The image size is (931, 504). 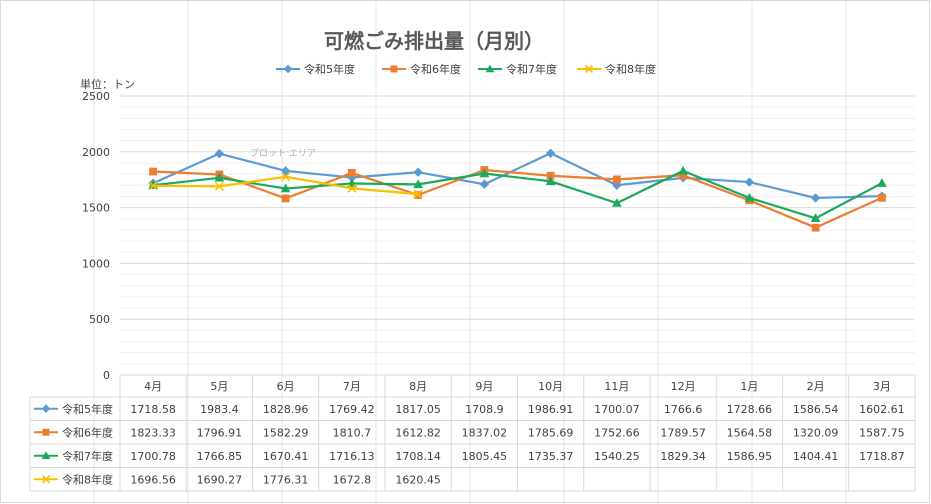 I want to click on table-cell: 1718.58, so click(x=153, y=409).